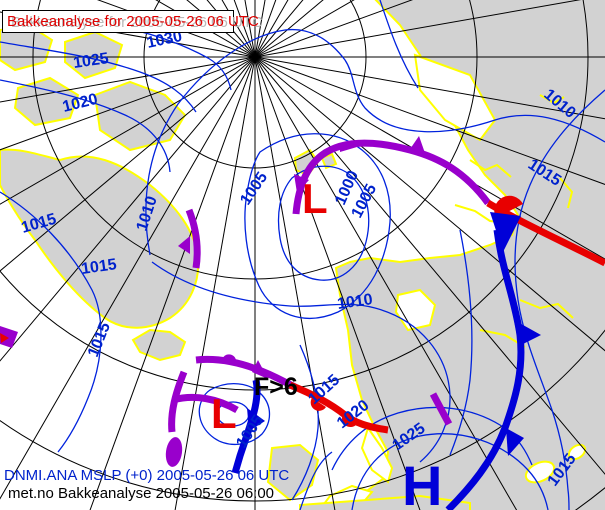  What do you see at coordinates (159, 345) in the screenshot?
I see `land-iceland` at bounding box center [159, 345].